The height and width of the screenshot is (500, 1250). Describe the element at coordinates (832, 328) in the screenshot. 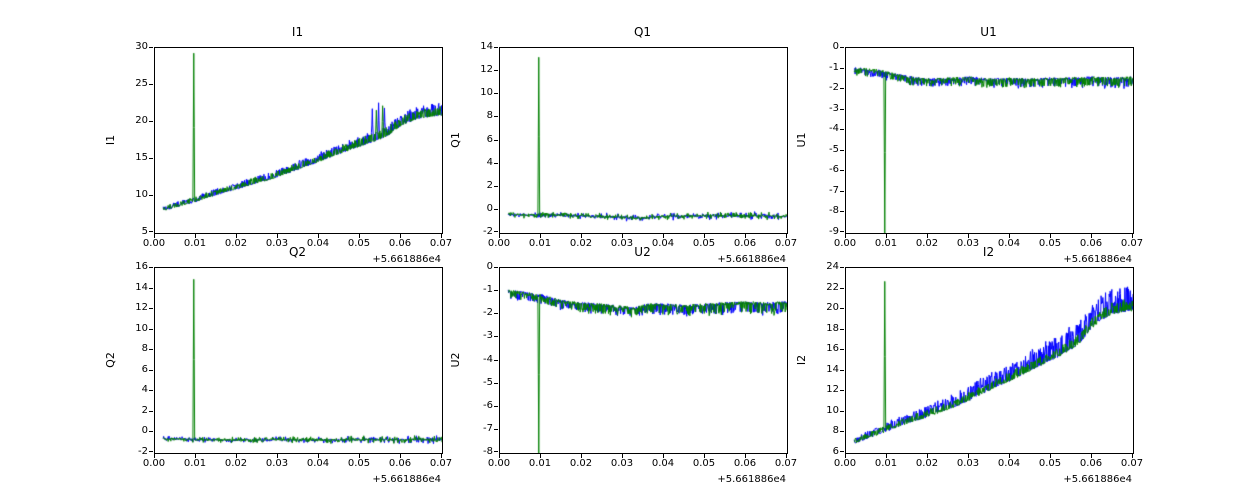

I see `y-tick-label: 18` at that location.